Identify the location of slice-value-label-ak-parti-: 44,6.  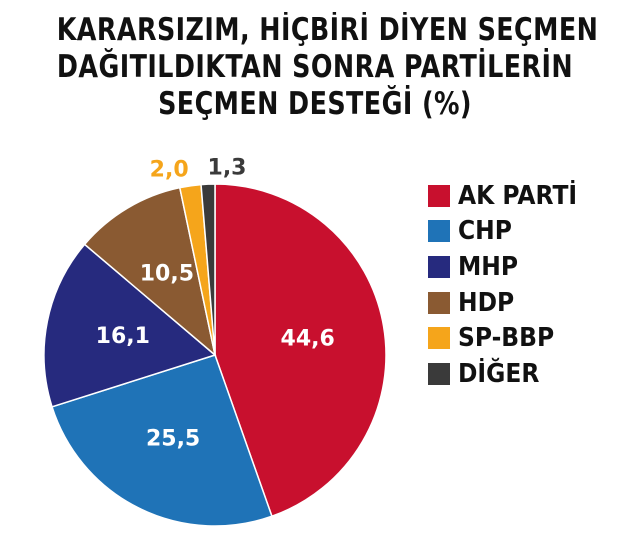
(308, 339).